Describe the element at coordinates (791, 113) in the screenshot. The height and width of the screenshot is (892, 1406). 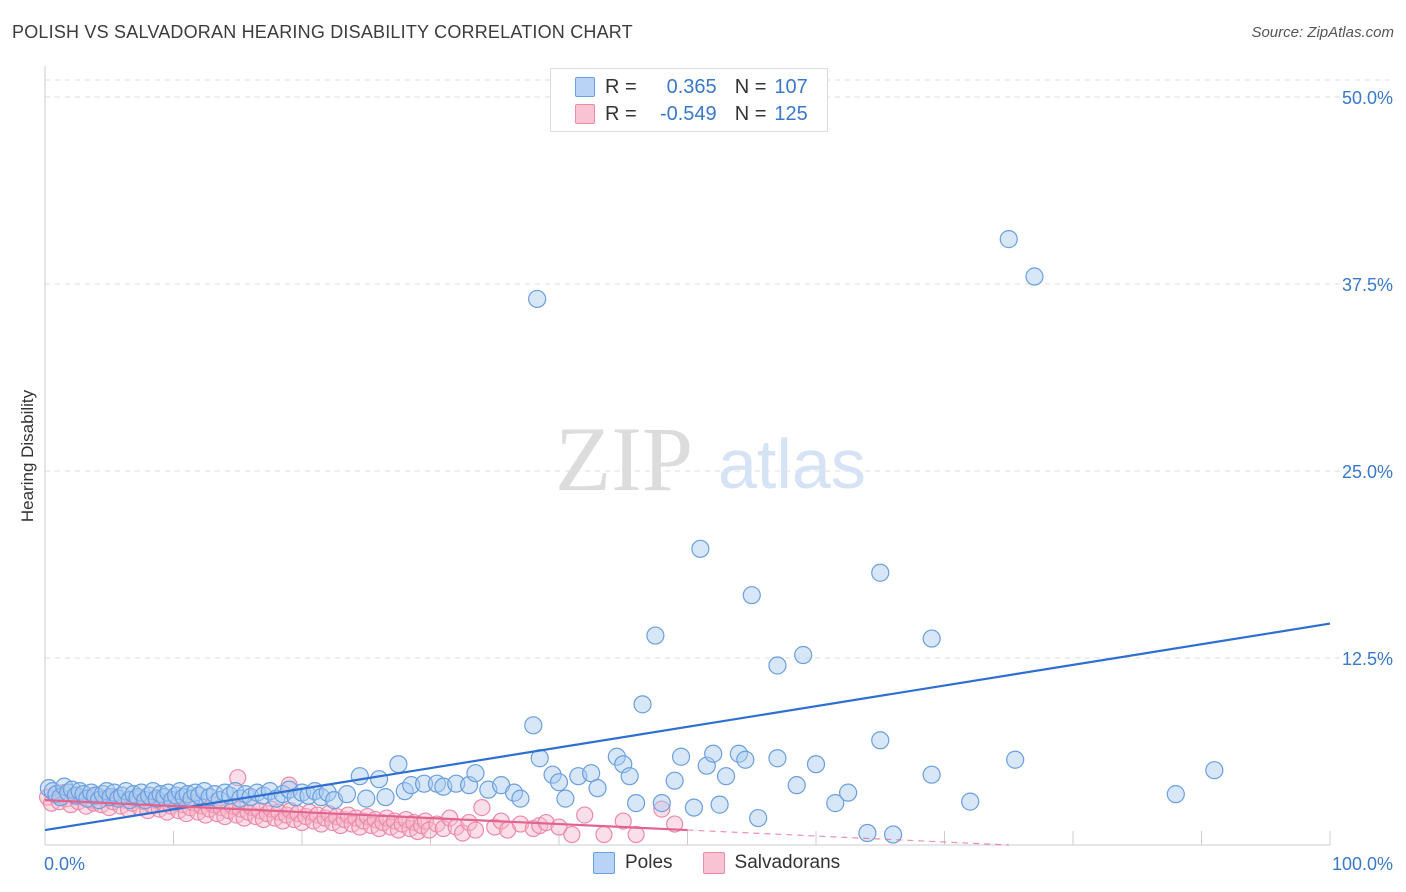
I see `n-value: 125` at that location.